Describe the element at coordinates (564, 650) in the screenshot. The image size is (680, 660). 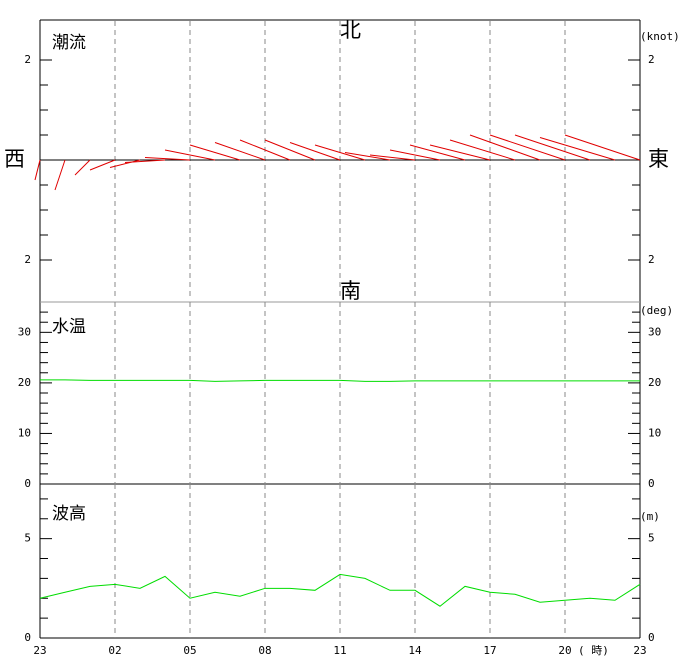
I see `x-tick-label: 20` at that location.